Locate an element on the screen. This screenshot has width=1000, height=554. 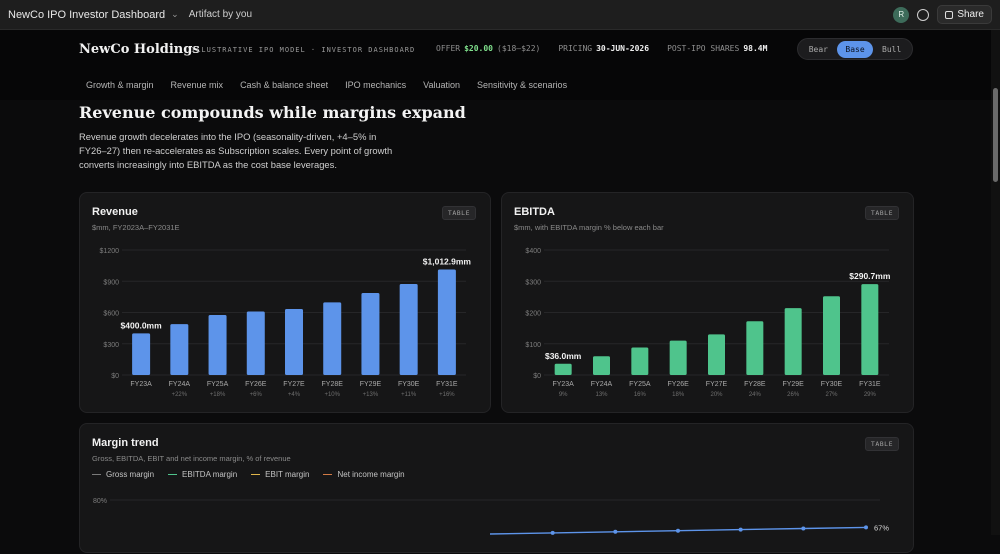
shares-value: 98.4M is located at coordinates (755, 48).